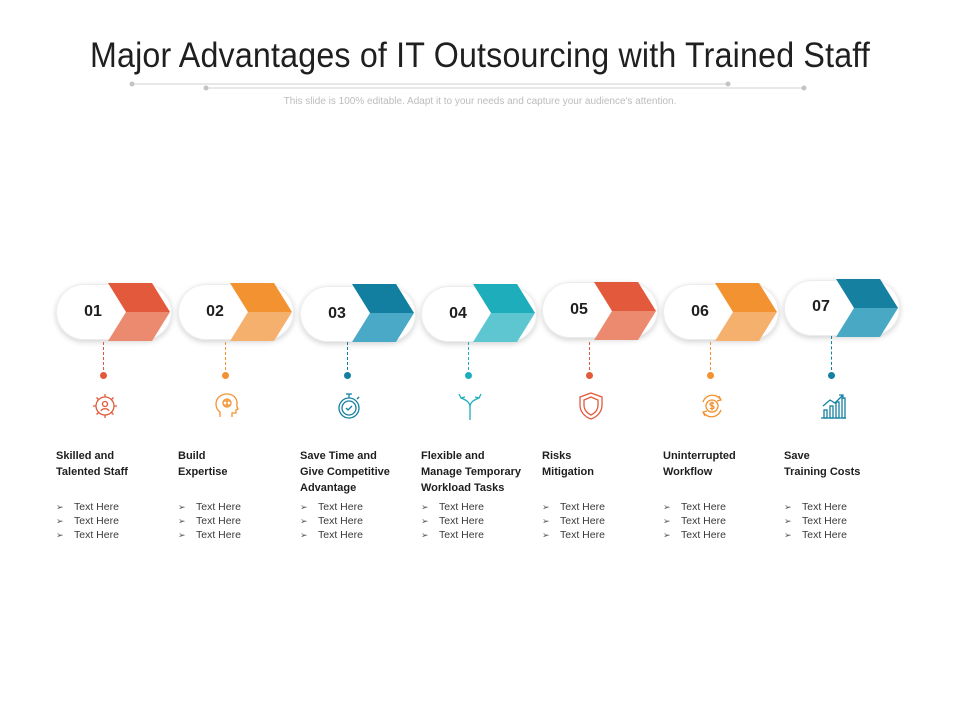 The height and width of the screenshot is (720, 960). What do you see at coordinates (591, 406) in the screenshot?
I see `shield-icon` at bounding box center [591, 406].